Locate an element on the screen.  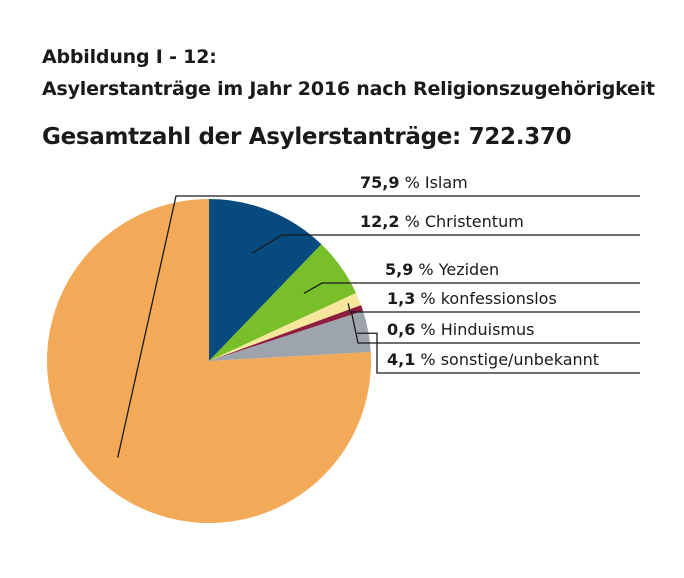
slice-percent: 5,9 is located at coordinates (399, 269).